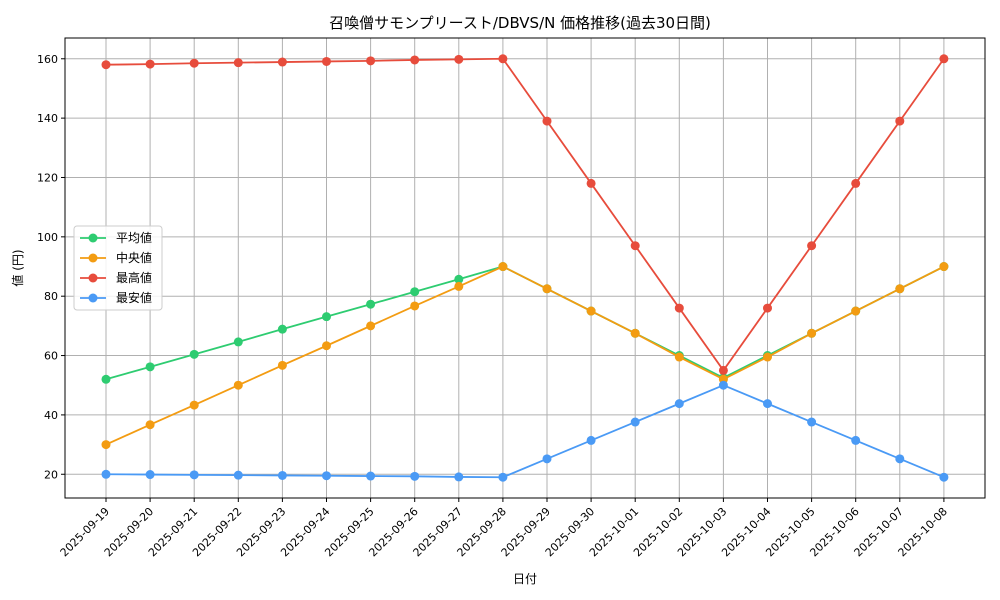 Image resolution: width=1000 pixels, height=600 pixels. What do you see at coordinates (51, 296) in the screenshot?
I see `y-tick-label: 80` at bounding box center [51, 296].